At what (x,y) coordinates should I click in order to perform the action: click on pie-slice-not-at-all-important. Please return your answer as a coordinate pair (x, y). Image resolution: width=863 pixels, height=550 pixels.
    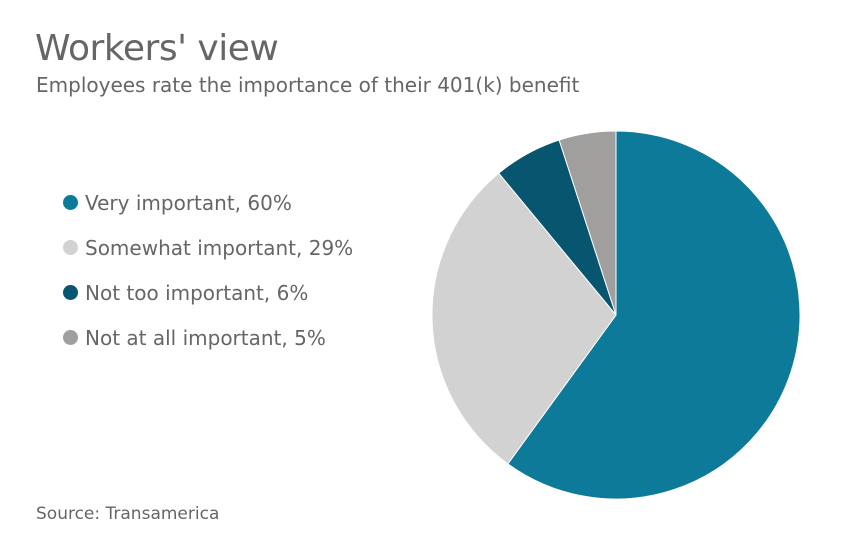
    Looking at the image, I should click on (587, 223).